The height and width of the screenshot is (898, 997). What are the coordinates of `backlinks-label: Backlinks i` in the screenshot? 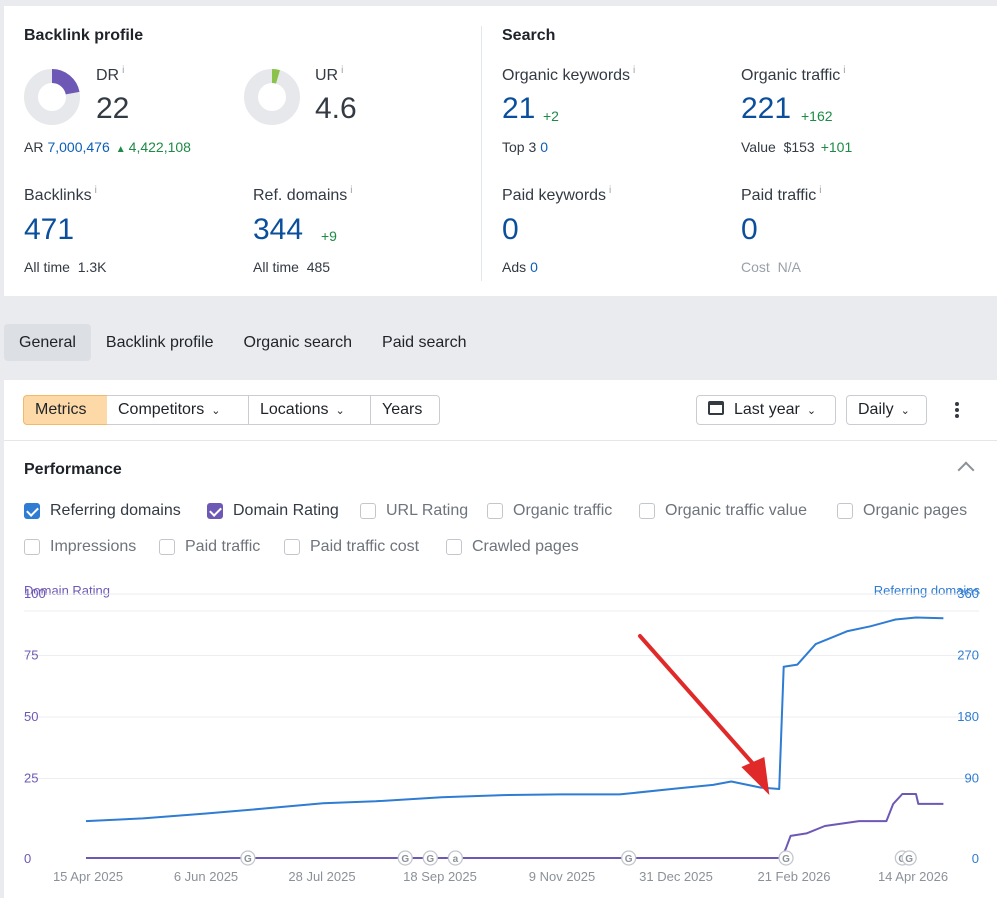 It's located at (60, 194).